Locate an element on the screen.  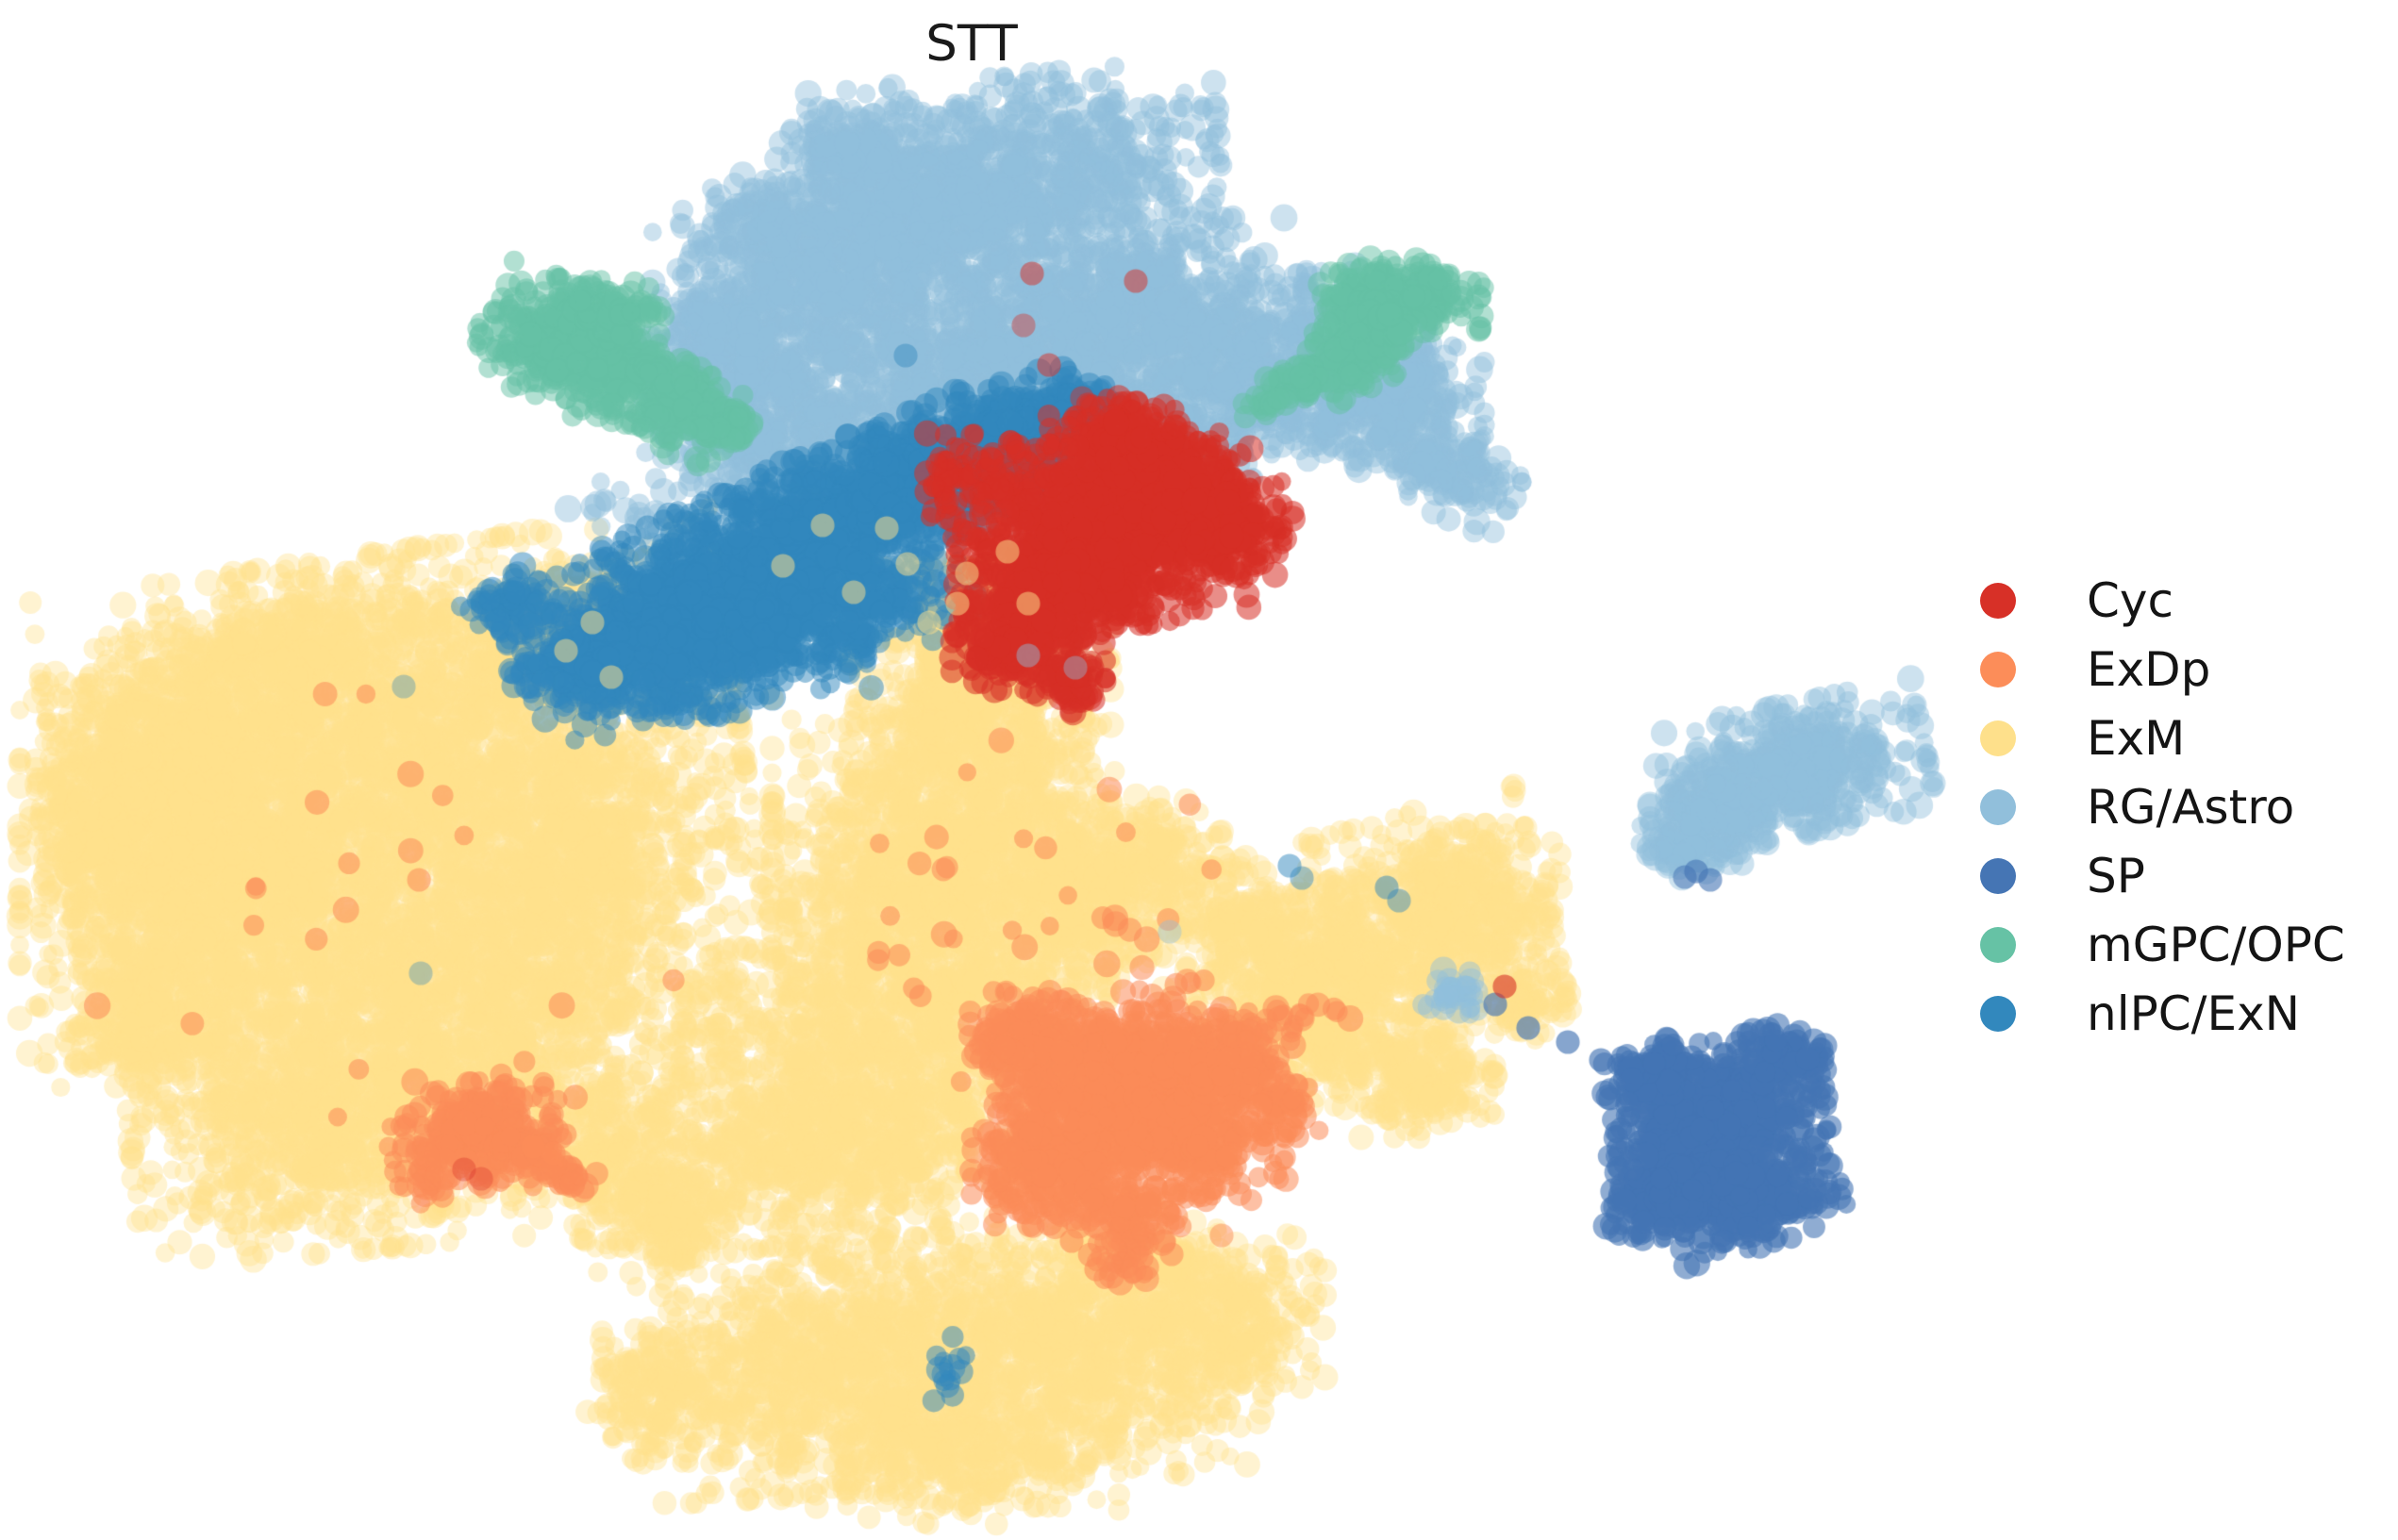
chart-title: STT is located at coordinates (971, 44).